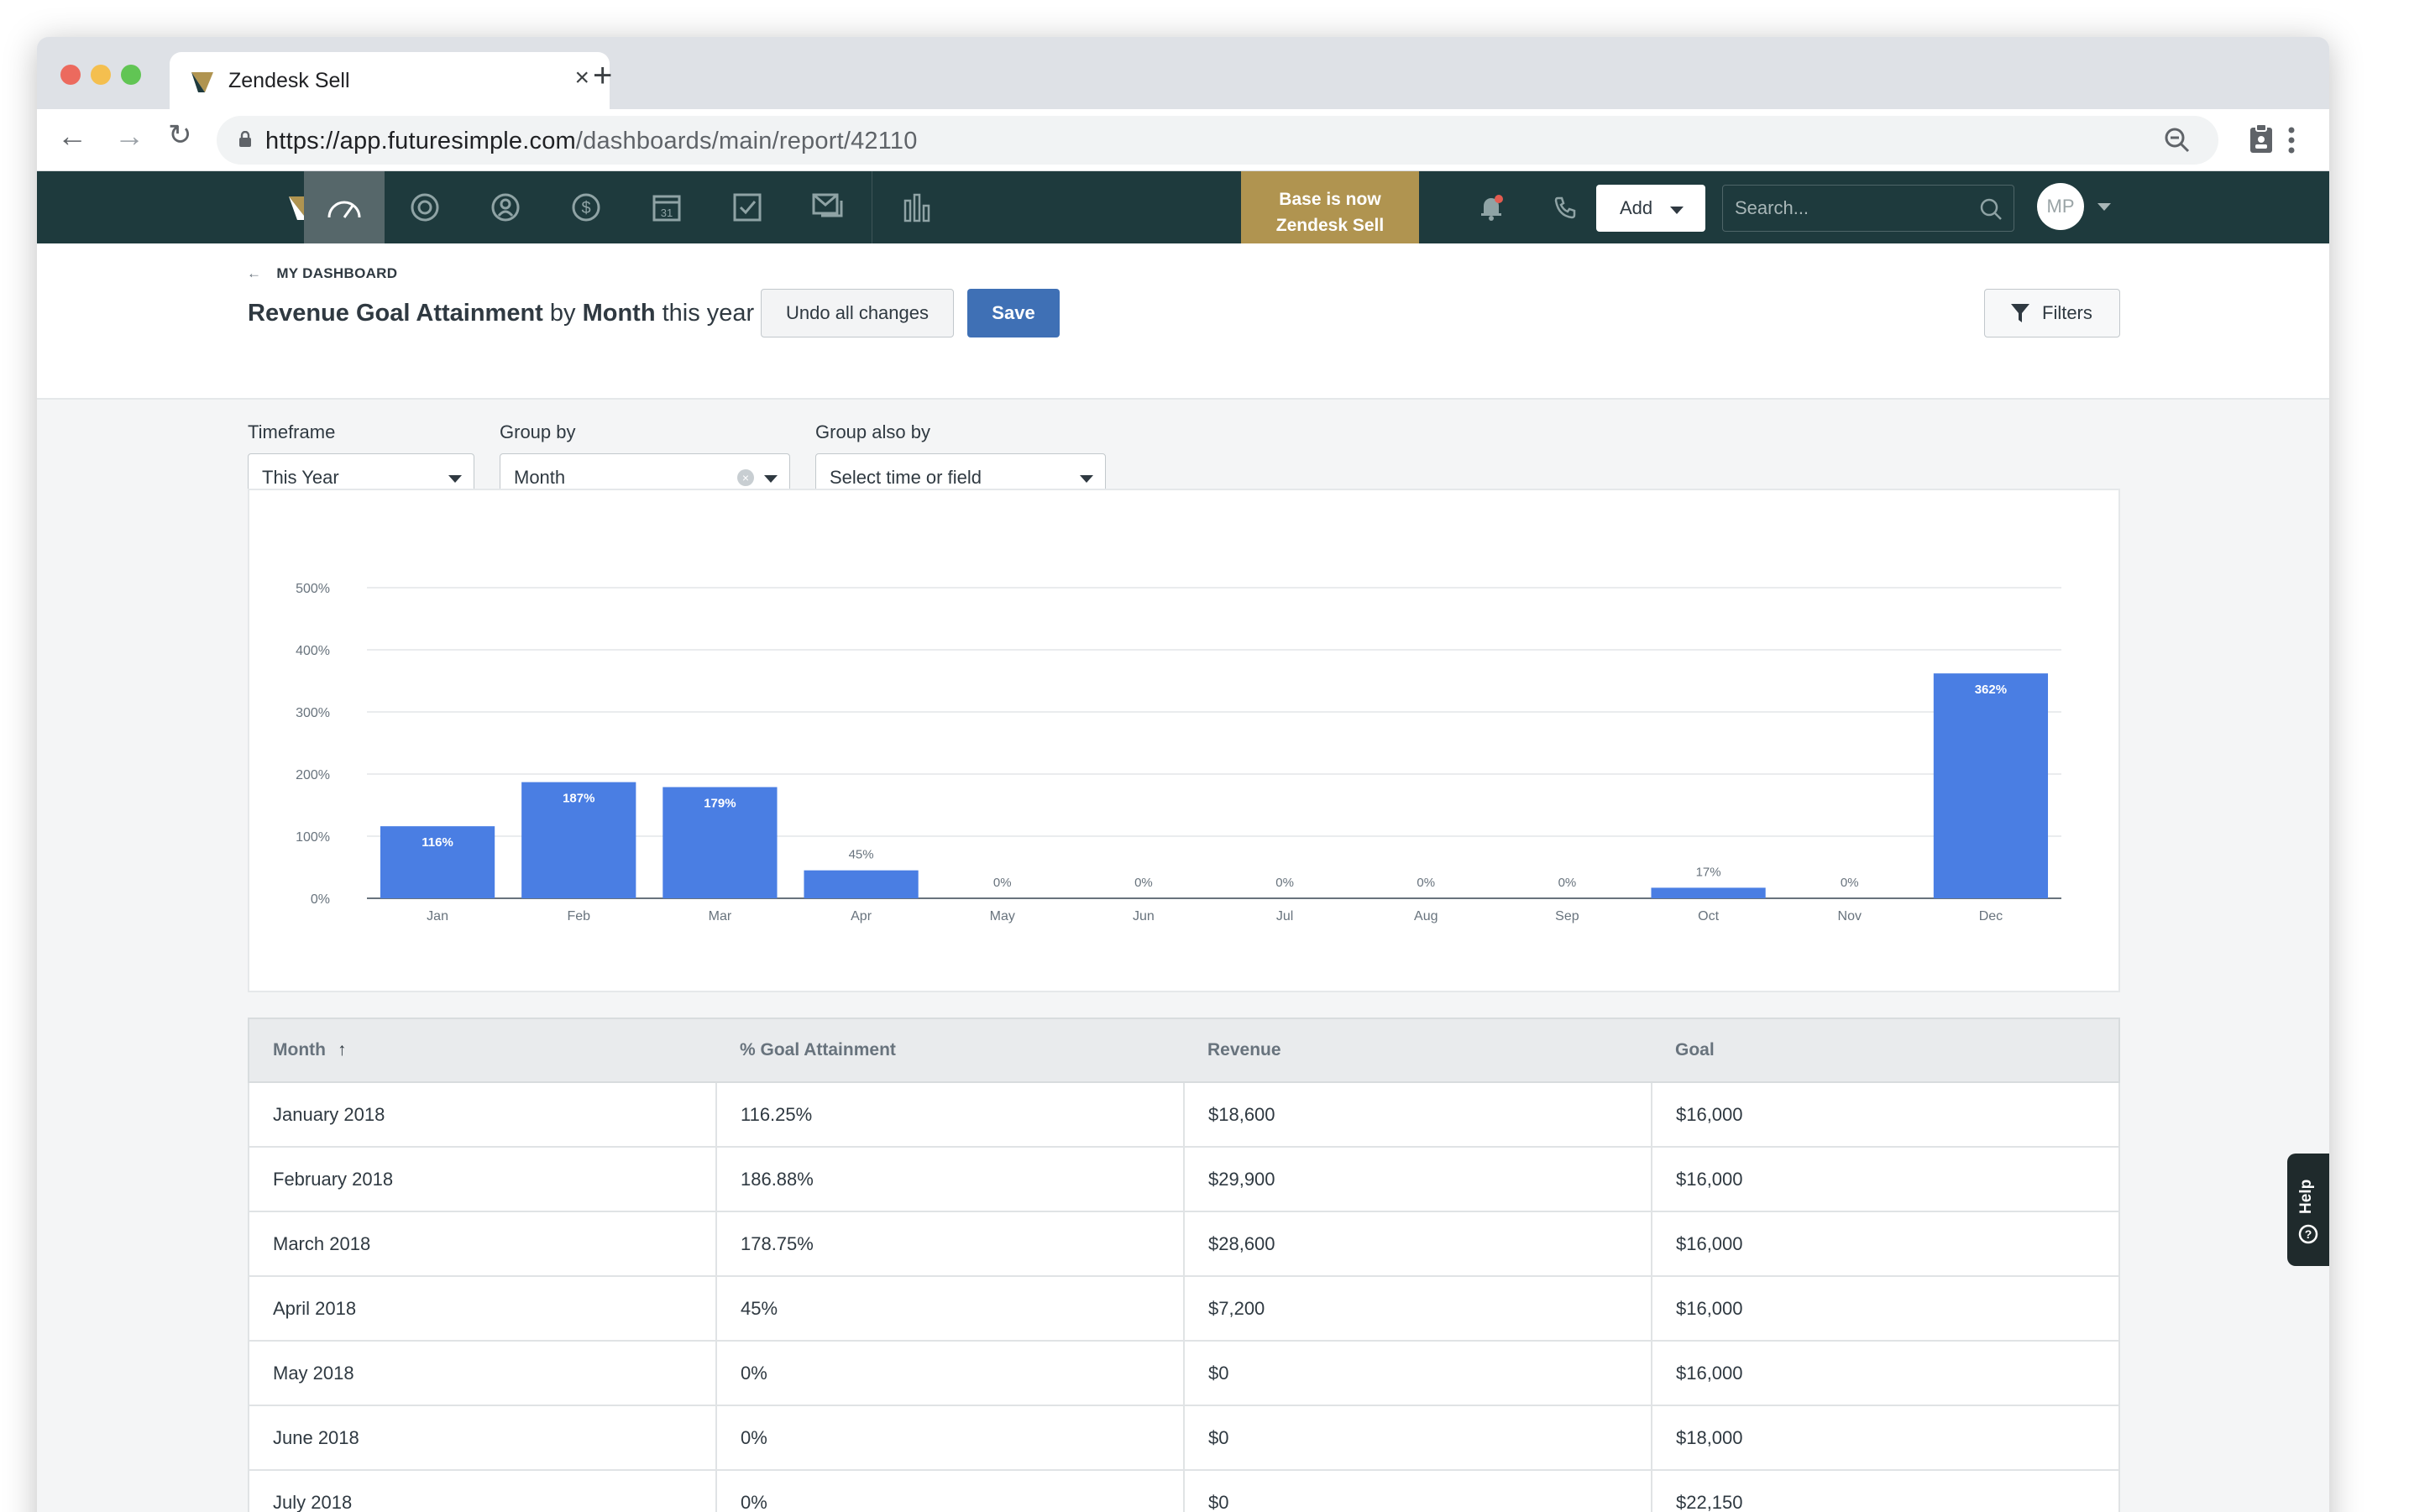 This screenshot has height=1512, width=2409. What do you see at coordinates (70, 75) in the screenshot?
I see `close-window-button` at bounding box center [70, 75].